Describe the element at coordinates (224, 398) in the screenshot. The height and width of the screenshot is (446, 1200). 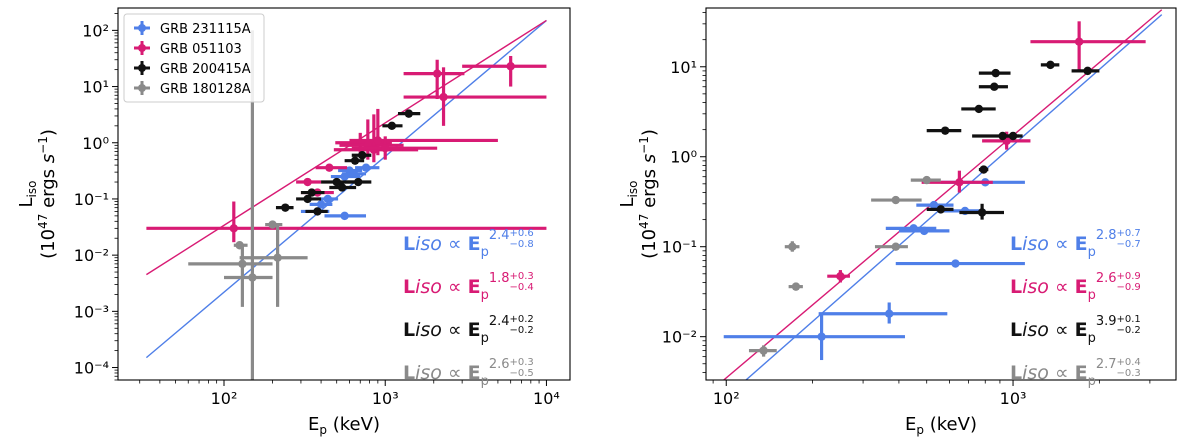
I see `x-tick-label: 10²` at that location.